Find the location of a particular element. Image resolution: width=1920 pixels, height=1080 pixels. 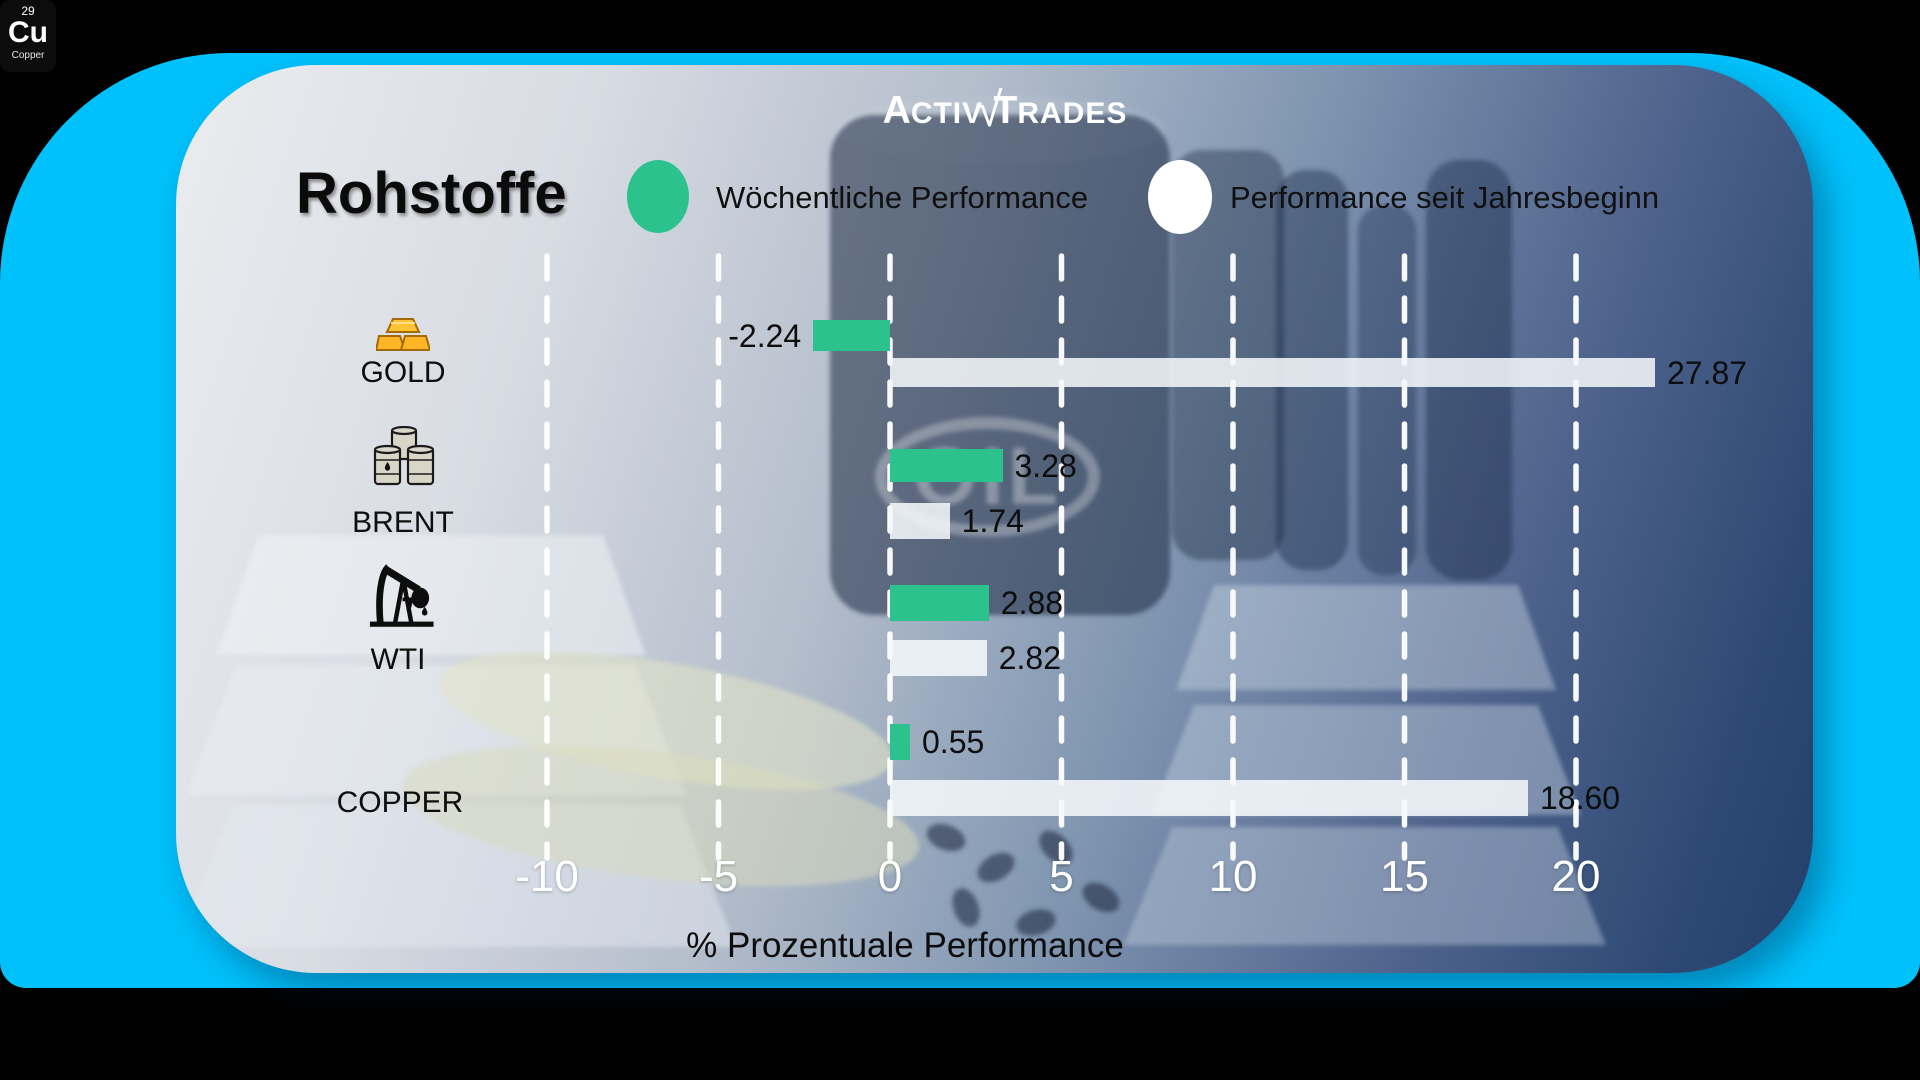

x-tick-label: -5 is located at coordinates (718, 876).